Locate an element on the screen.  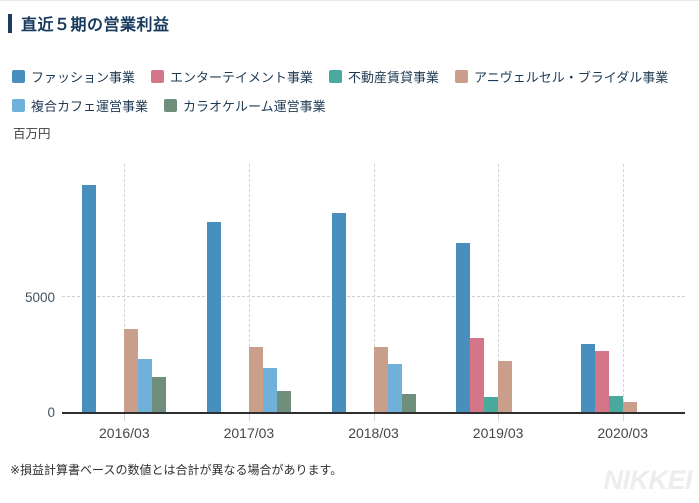
title-accent-bar is located at coordinates (10, 23).